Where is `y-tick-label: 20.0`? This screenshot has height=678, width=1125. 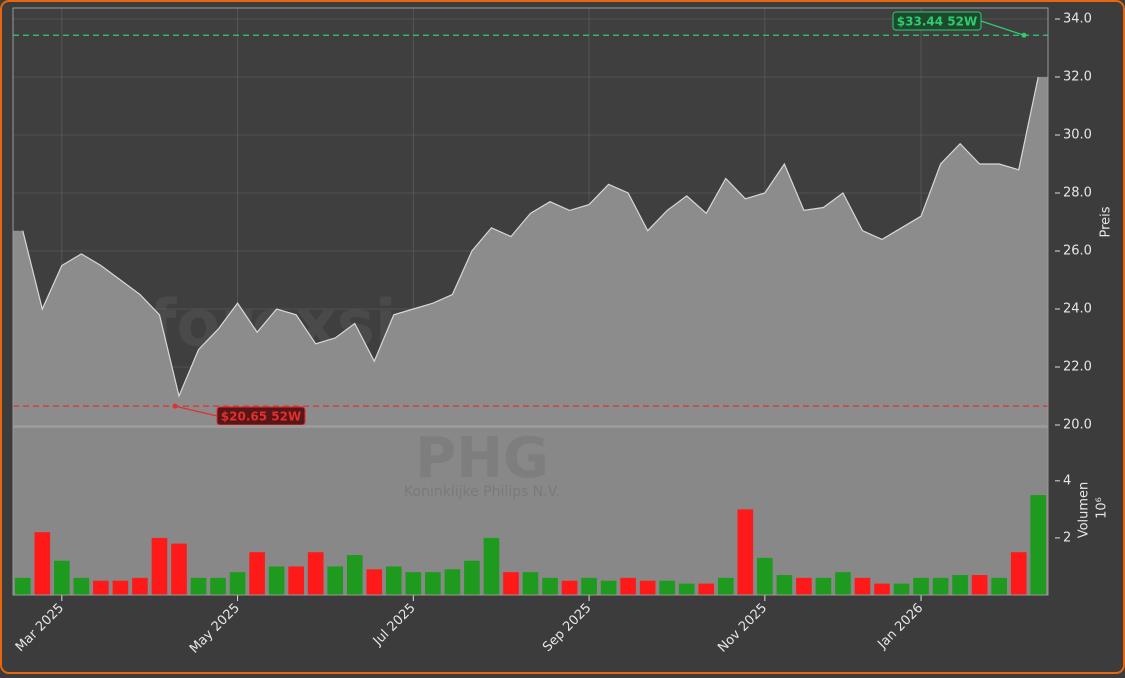
y-tick-label: 20.0 is located at coordinates (1077, 425).